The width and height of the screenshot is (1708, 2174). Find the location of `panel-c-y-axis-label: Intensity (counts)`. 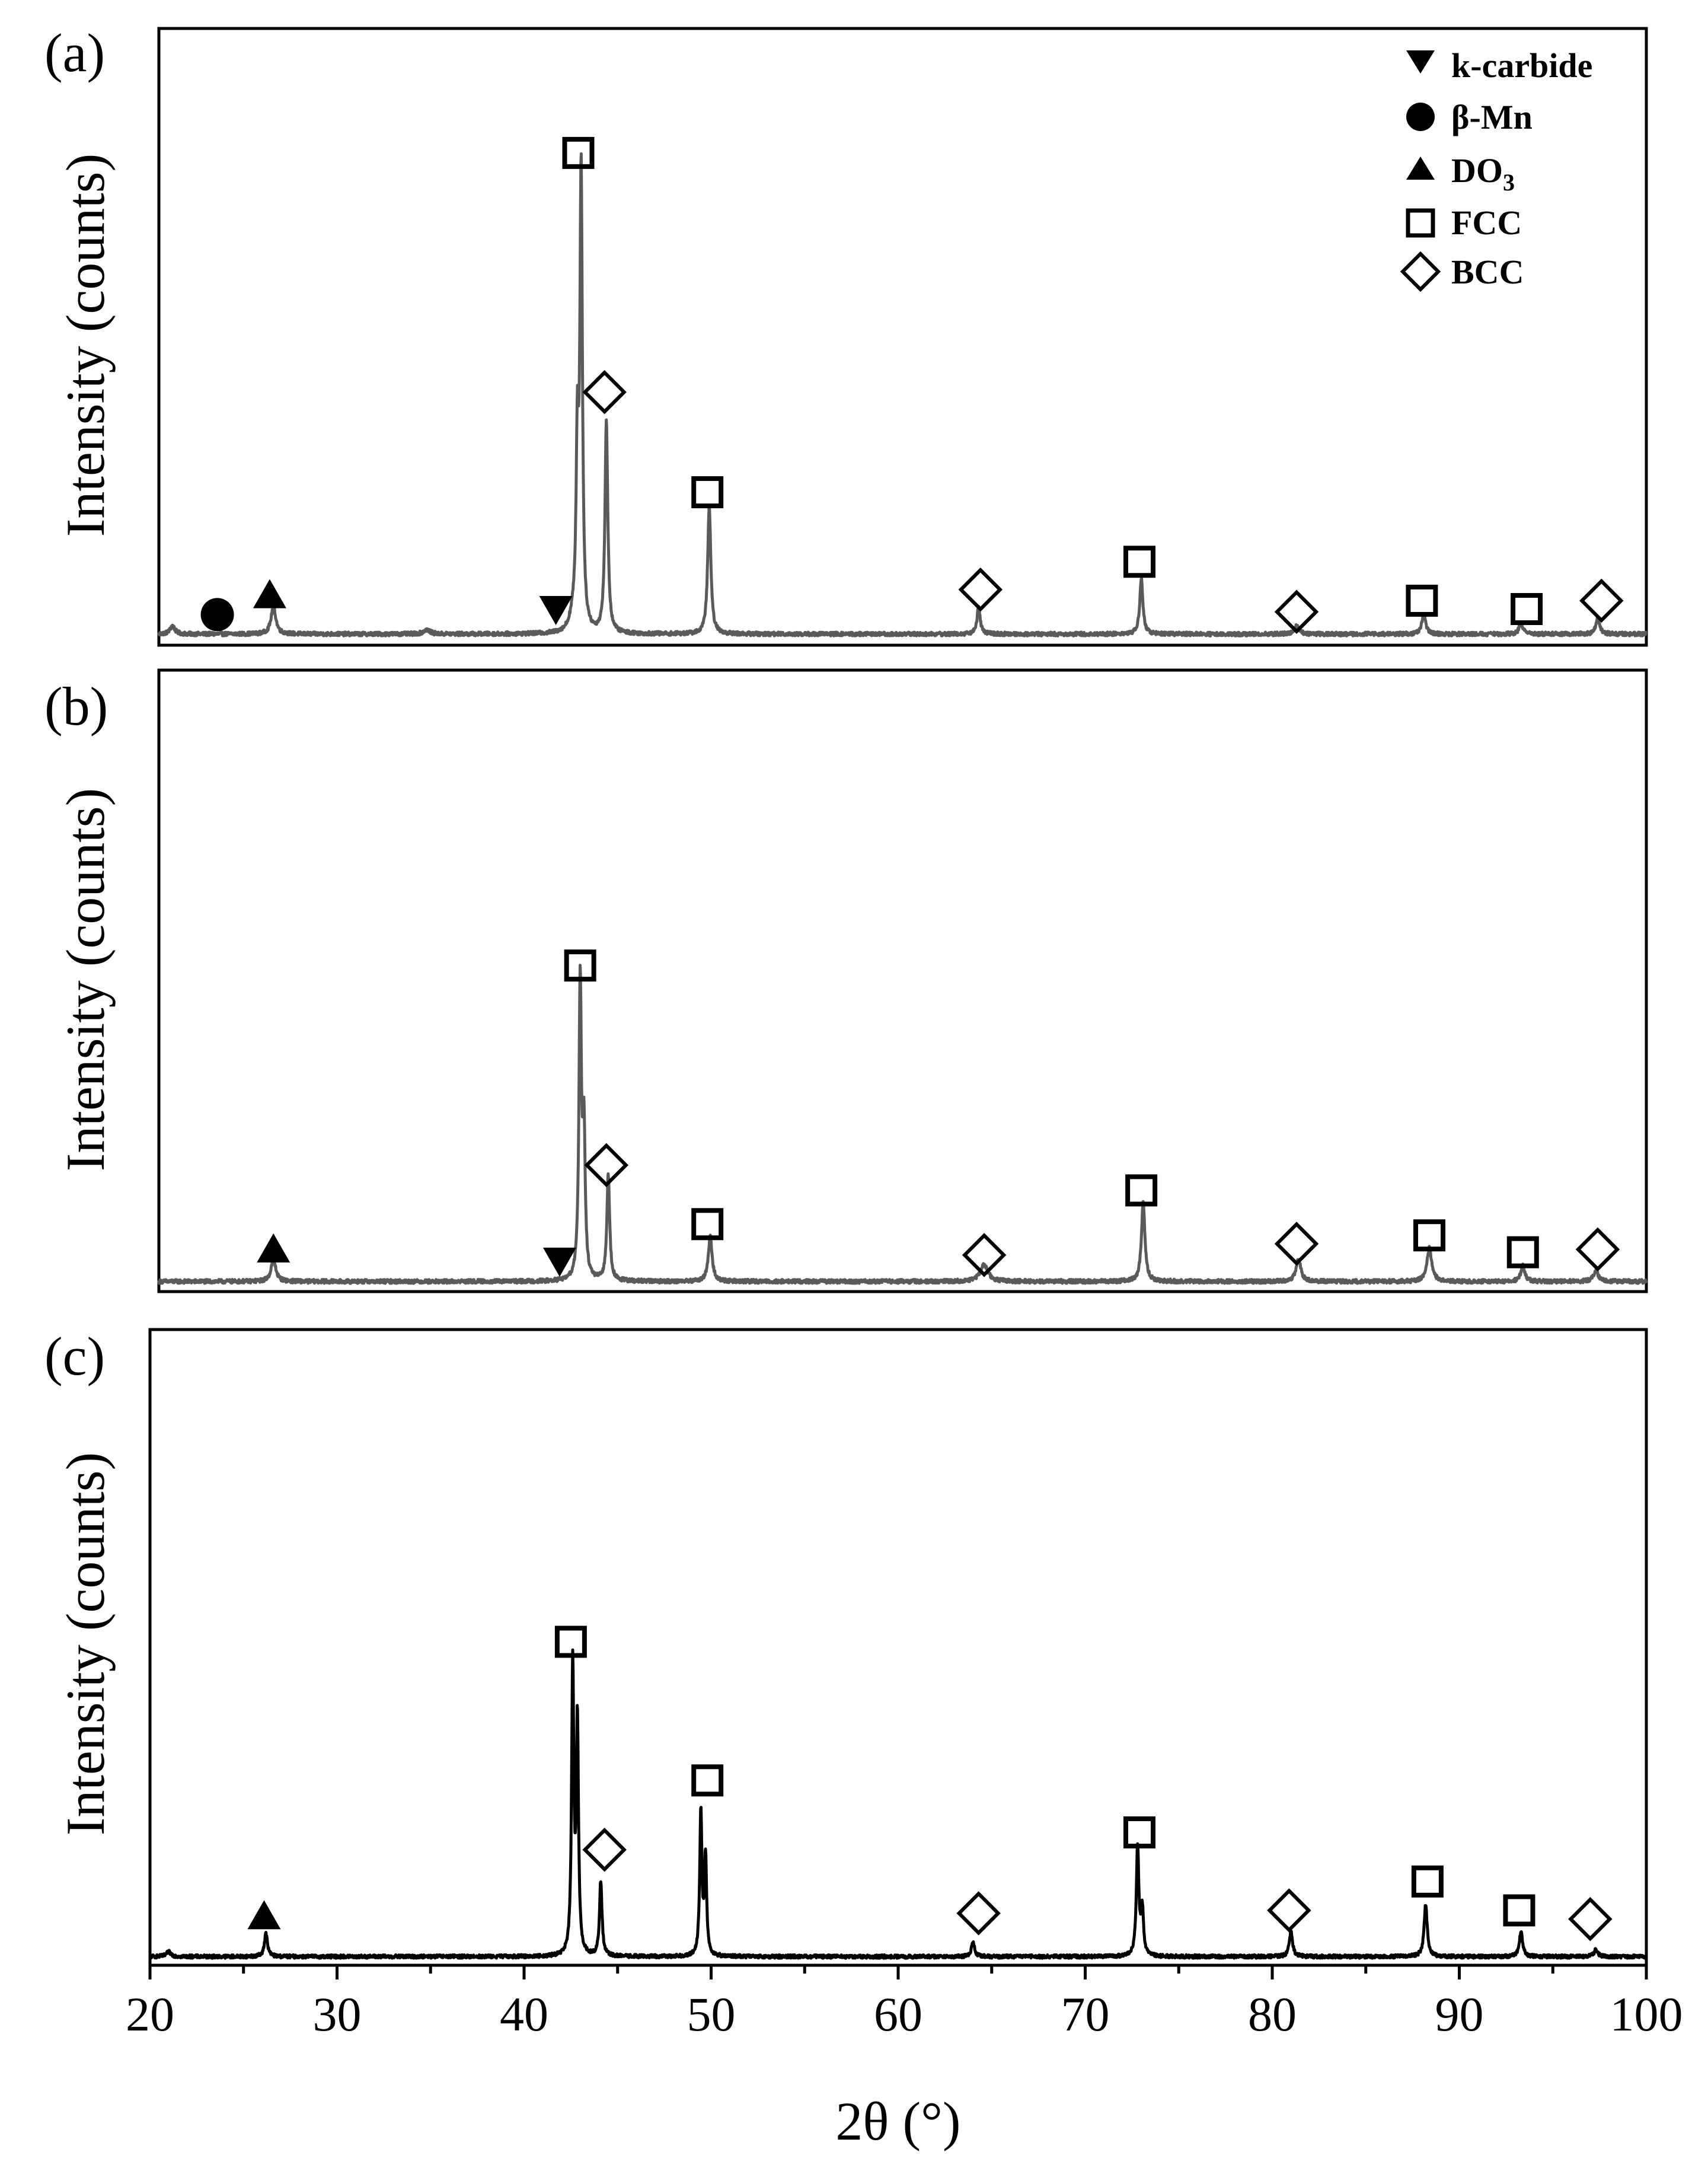

panel-c-y-axis-label: Intensity (counts) is located at coordinates (85, 1643).